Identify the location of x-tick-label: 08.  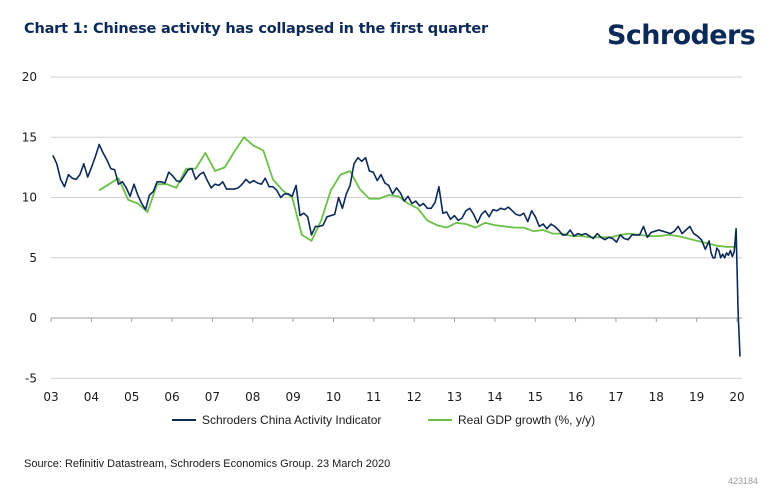
(252, 397).